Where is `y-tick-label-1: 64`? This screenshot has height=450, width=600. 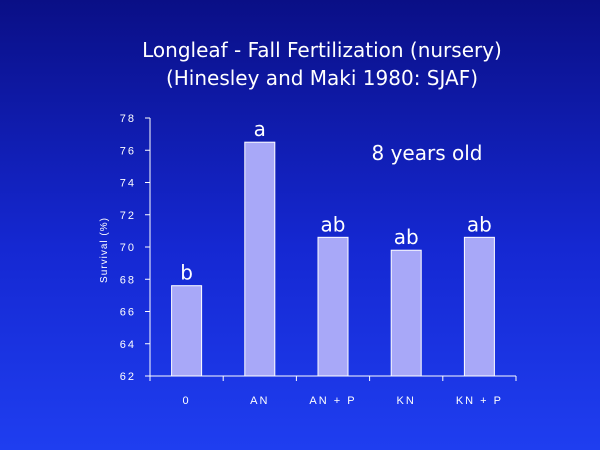
y-tick-label-1: 64 is located at coordinates (128, 345).